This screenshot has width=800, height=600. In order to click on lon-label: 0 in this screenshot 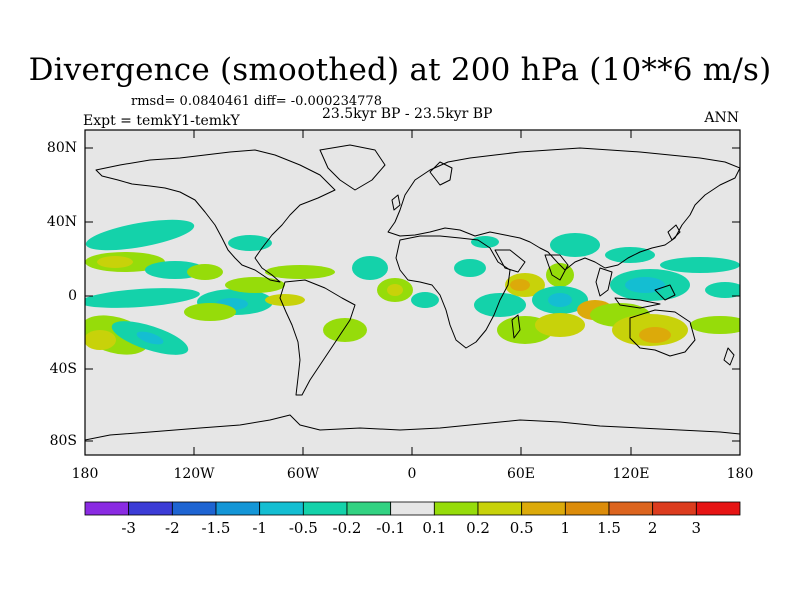, I will do `click(412, 474)`.